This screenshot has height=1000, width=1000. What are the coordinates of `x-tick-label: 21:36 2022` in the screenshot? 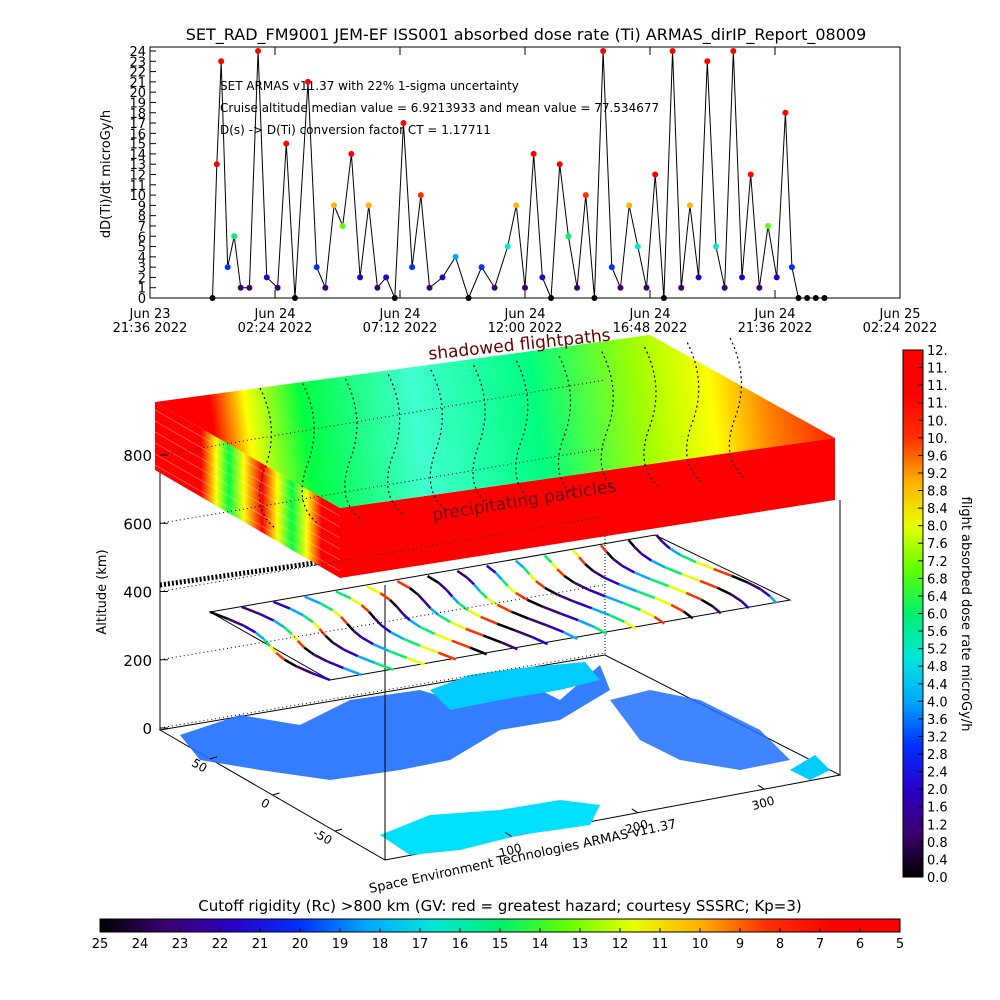 It's located at (775, 328).